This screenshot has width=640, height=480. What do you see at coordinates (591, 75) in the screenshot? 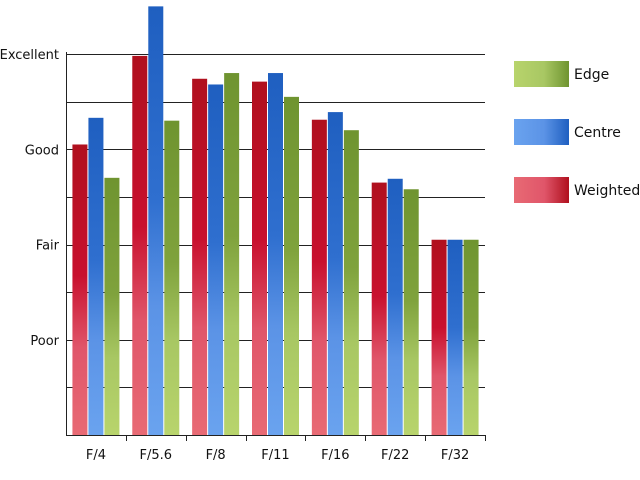
I see `legend-label-edge: Edge` at bounding box center [591, 75].